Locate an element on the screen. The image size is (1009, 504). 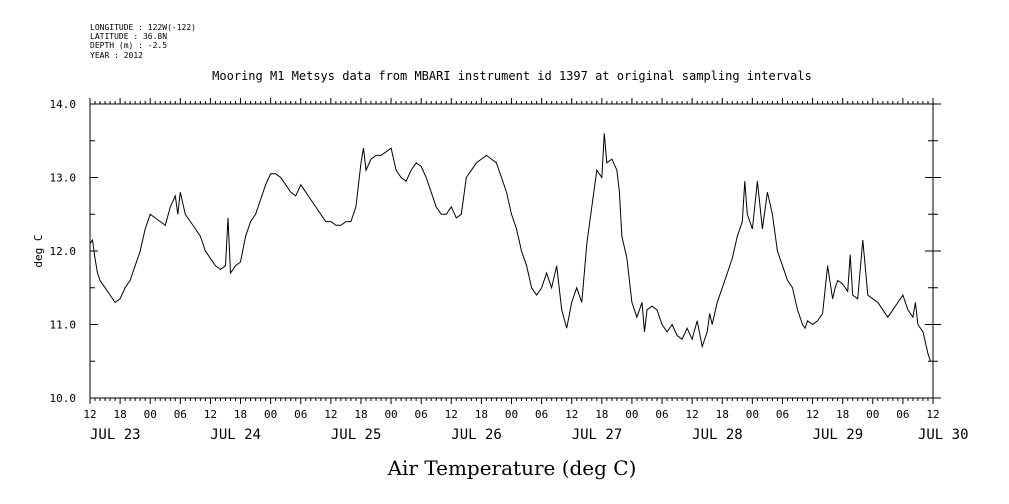
x-day-label: JUL 23 is located at coordinates (115, 435).